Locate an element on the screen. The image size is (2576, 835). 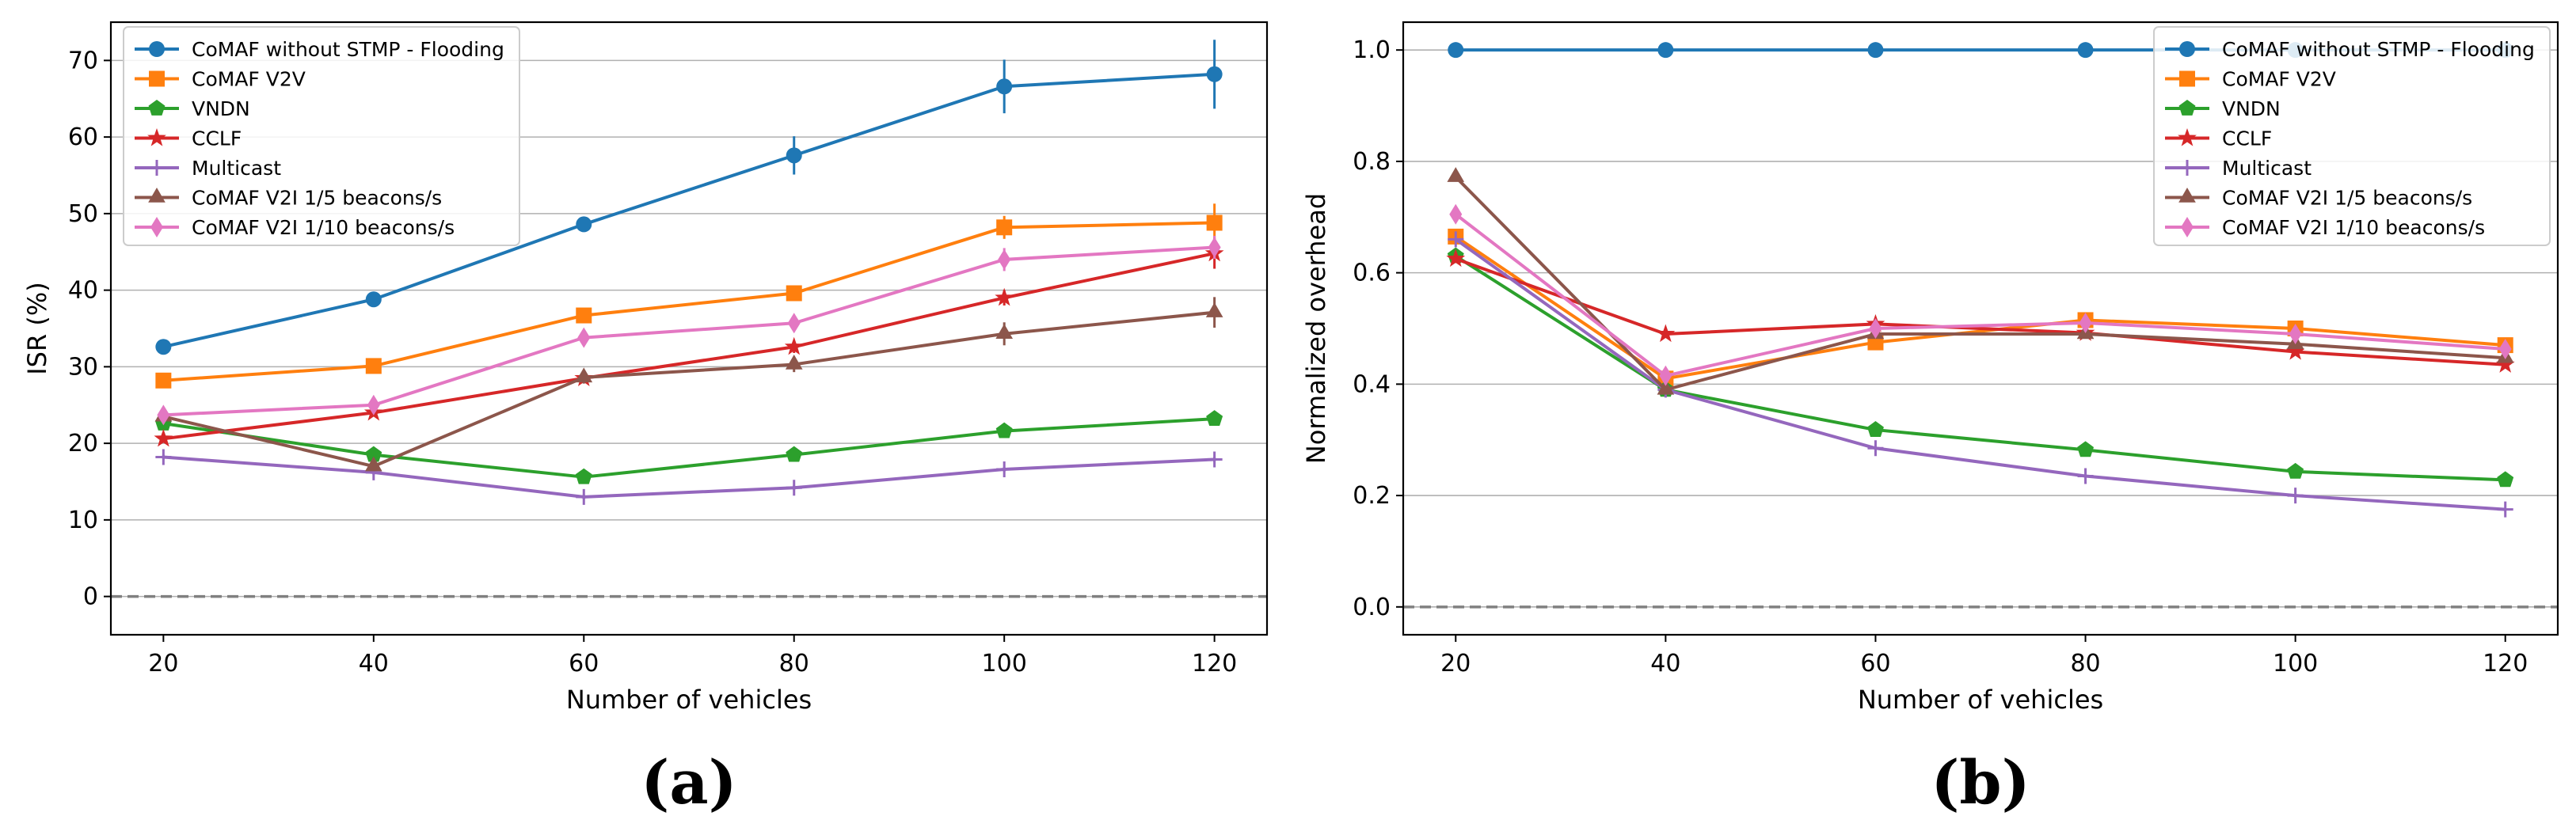
y-tick-label: 50 is located at coordinates (83, 214).